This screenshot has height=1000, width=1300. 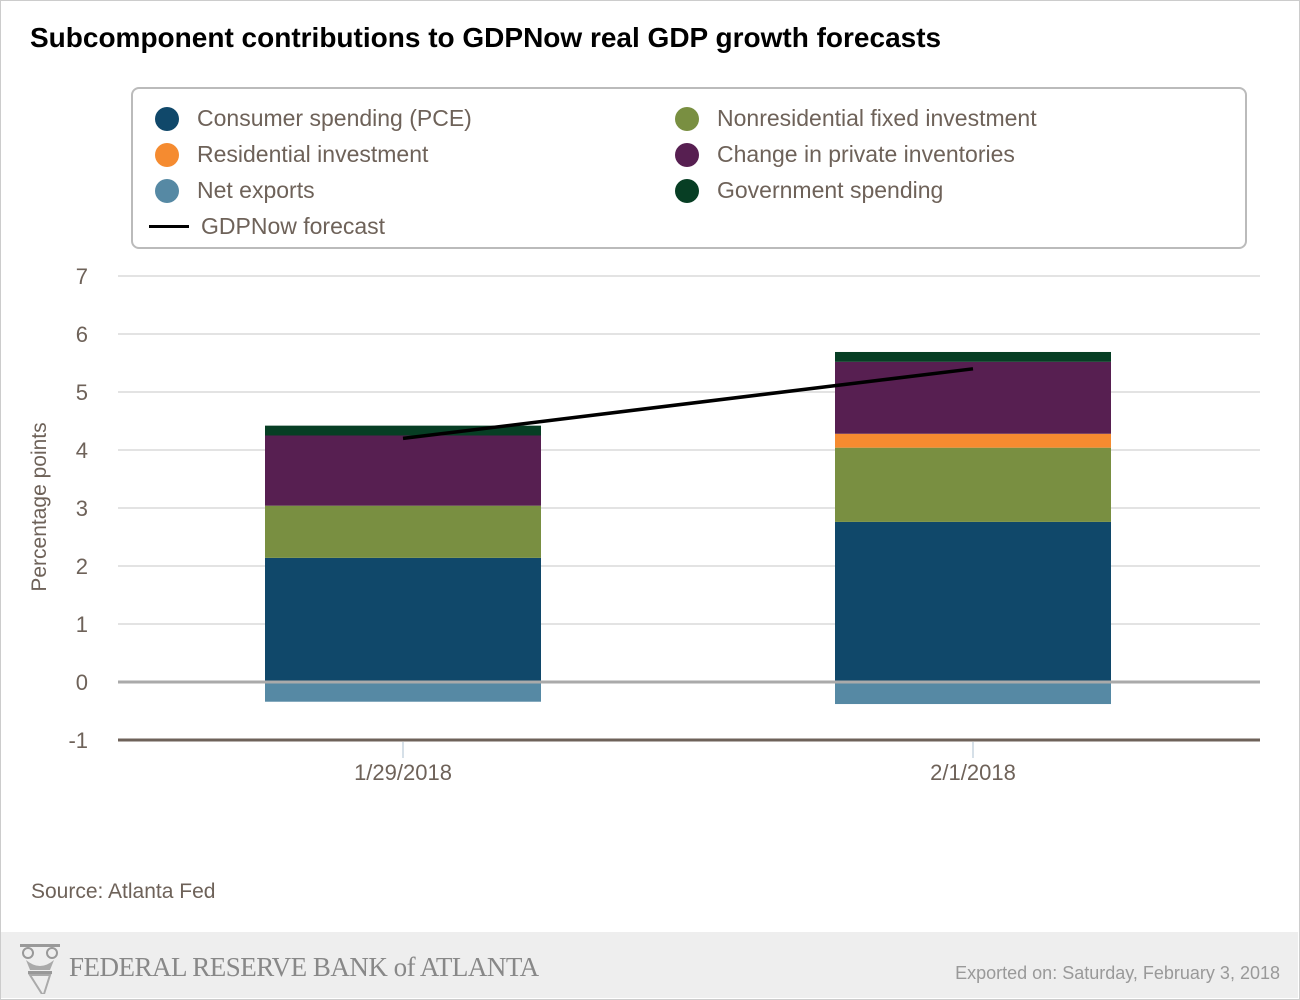 I want to click on y-tick-label: -1, so click(x=78, y=740).